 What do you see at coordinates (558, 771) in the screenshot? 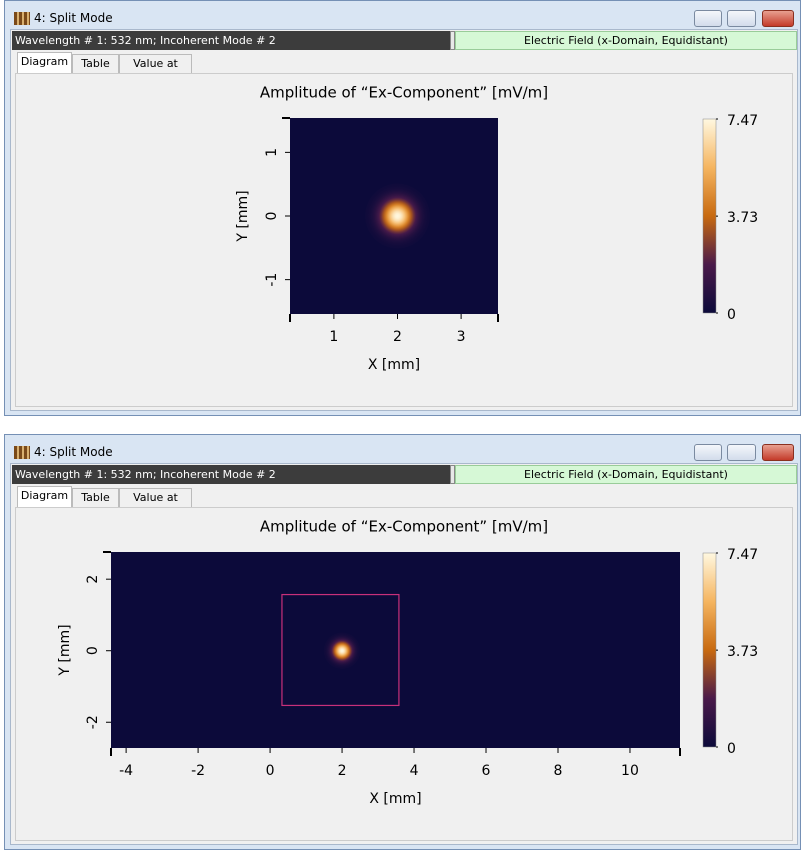
I see `x-tick-label: 8` at bounding box center [558, 771].